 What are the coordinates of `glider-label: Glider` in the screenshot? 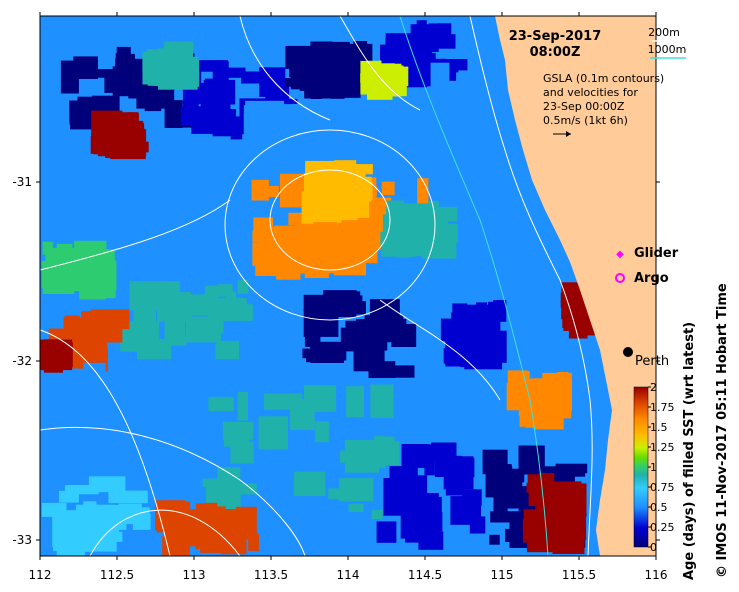 It's located at (656, 253).